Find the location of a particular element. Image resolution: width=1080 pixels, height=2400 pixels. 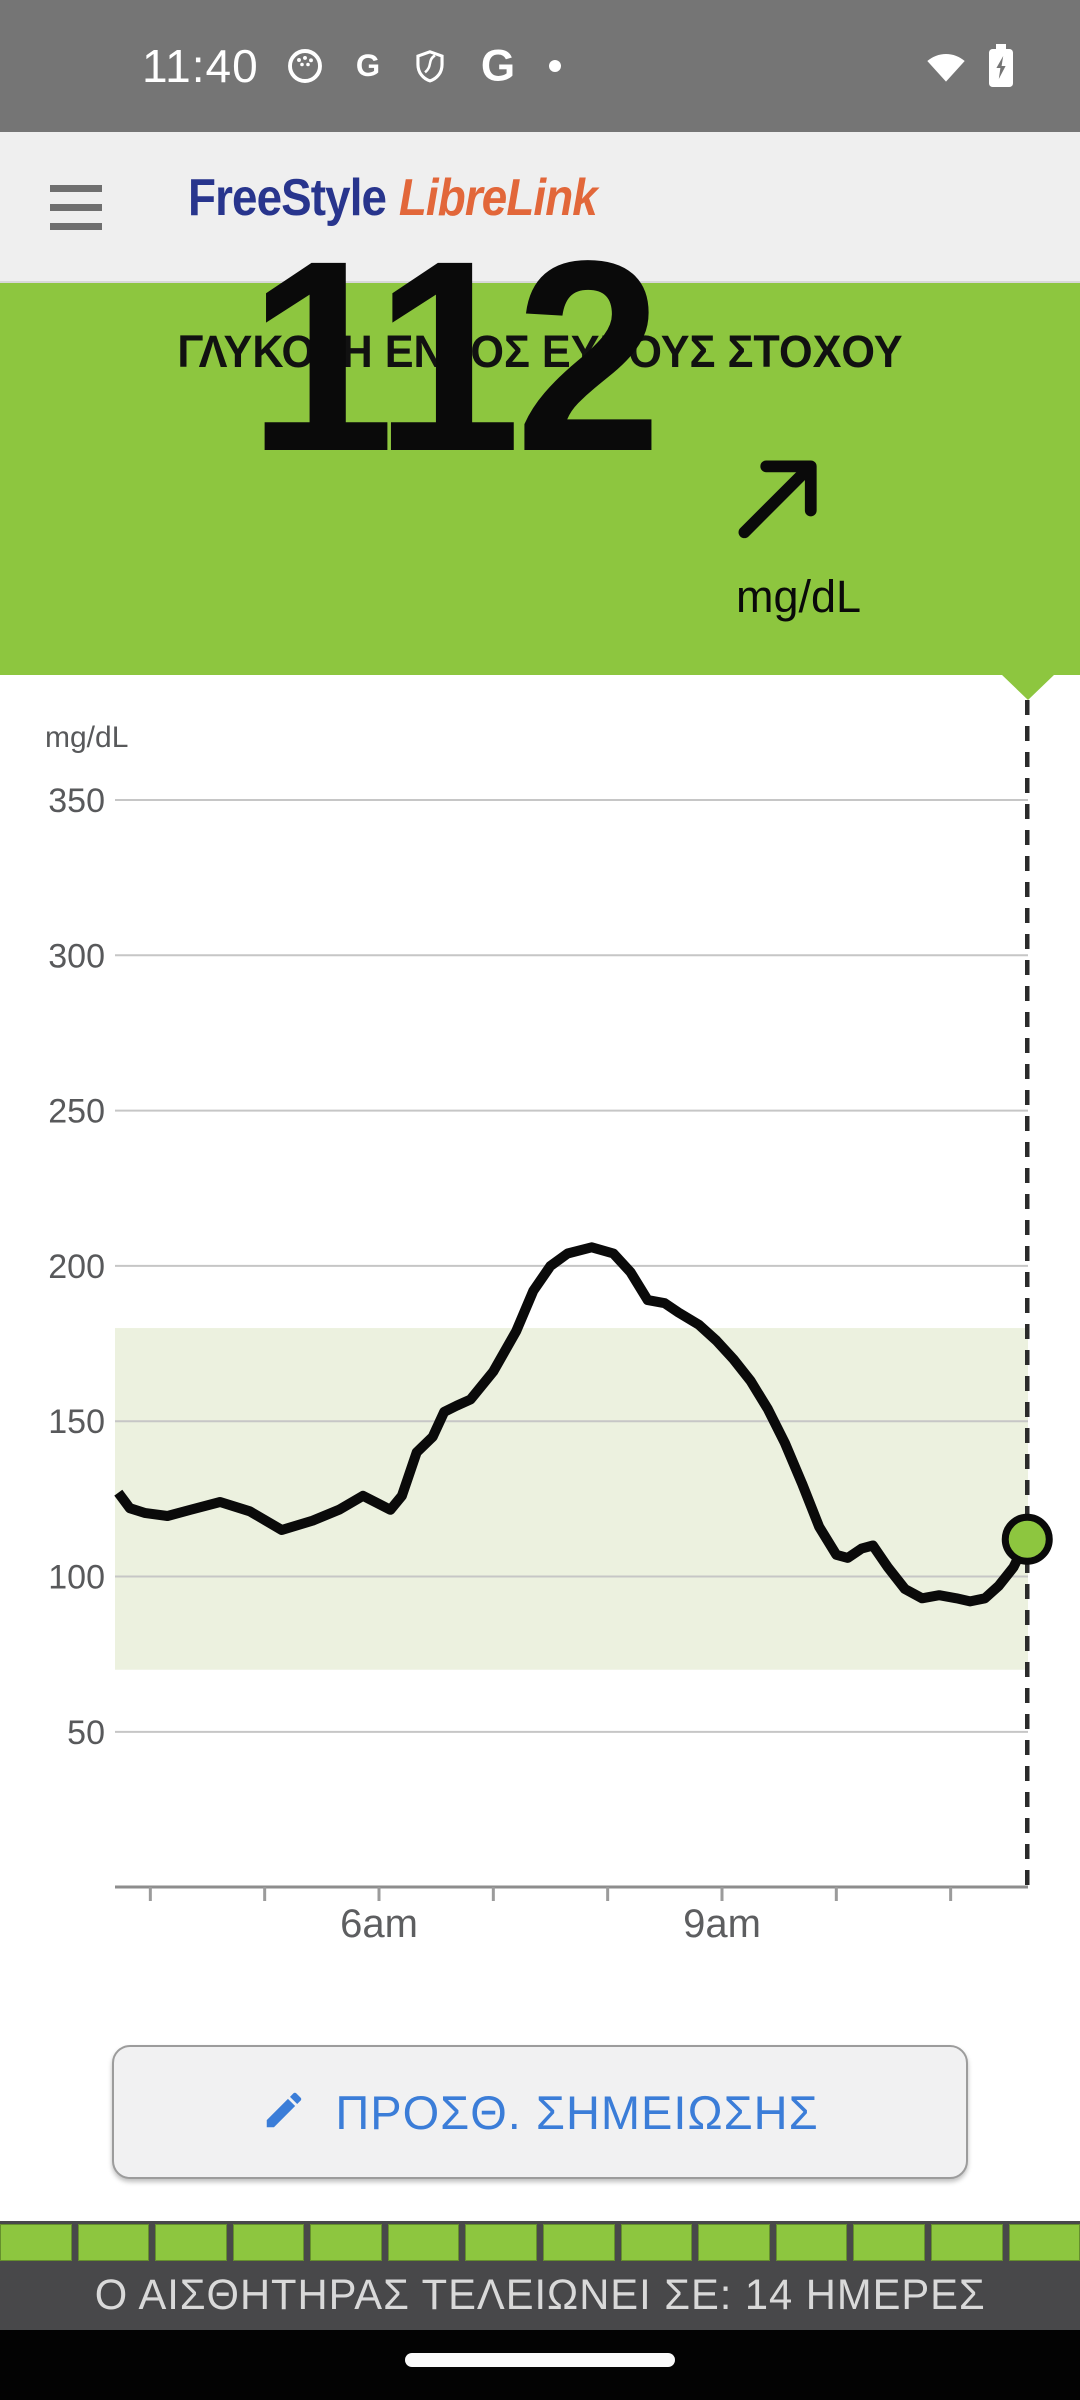

add-note-button: ΠΡΟΣΘ. ΣΗΜΕΙΩΣΗΣ is located at coordinates (540, 2112).